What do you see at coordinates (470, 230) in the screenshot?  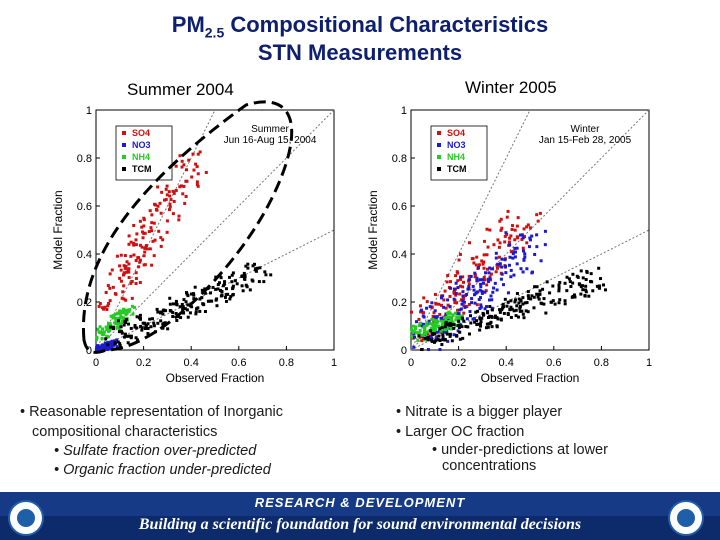 I see `ref-line-2to1` at bounding box center [470, 230].